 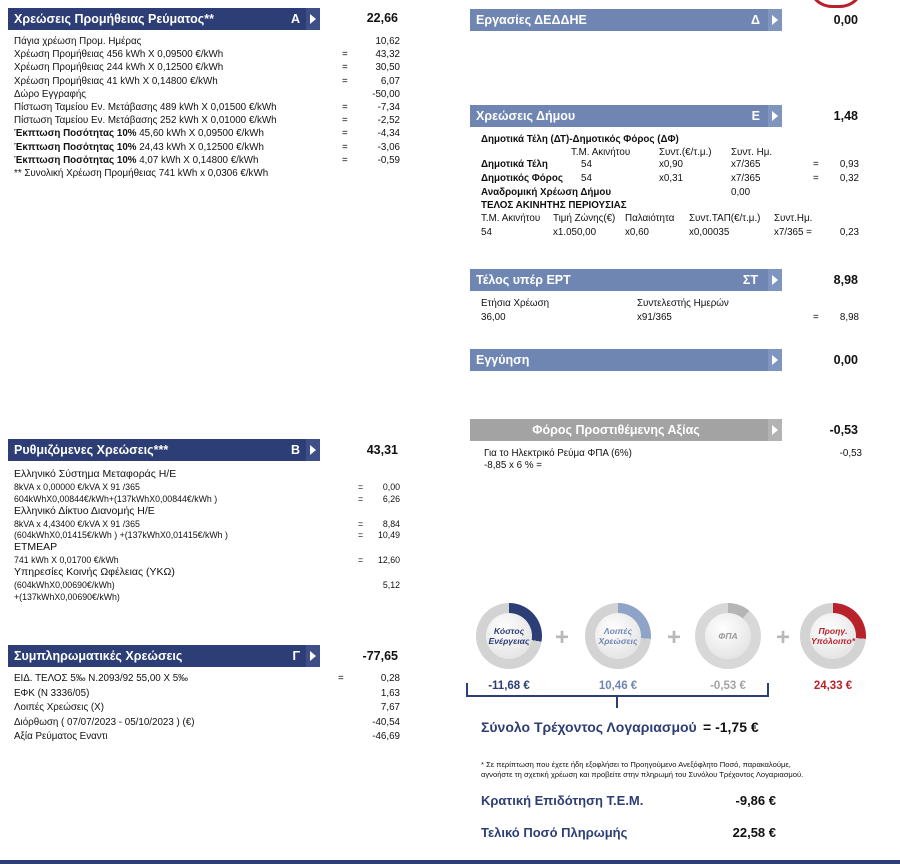 What do you see at coordinates (207, 678) in the screenshot?
I see `charge-row: ΕΙΔ. ΤΕΛΟΣ 5‰ Ν.2093/92 55,00 X 5‰ = 0,28` at bounding box center [207, 678].